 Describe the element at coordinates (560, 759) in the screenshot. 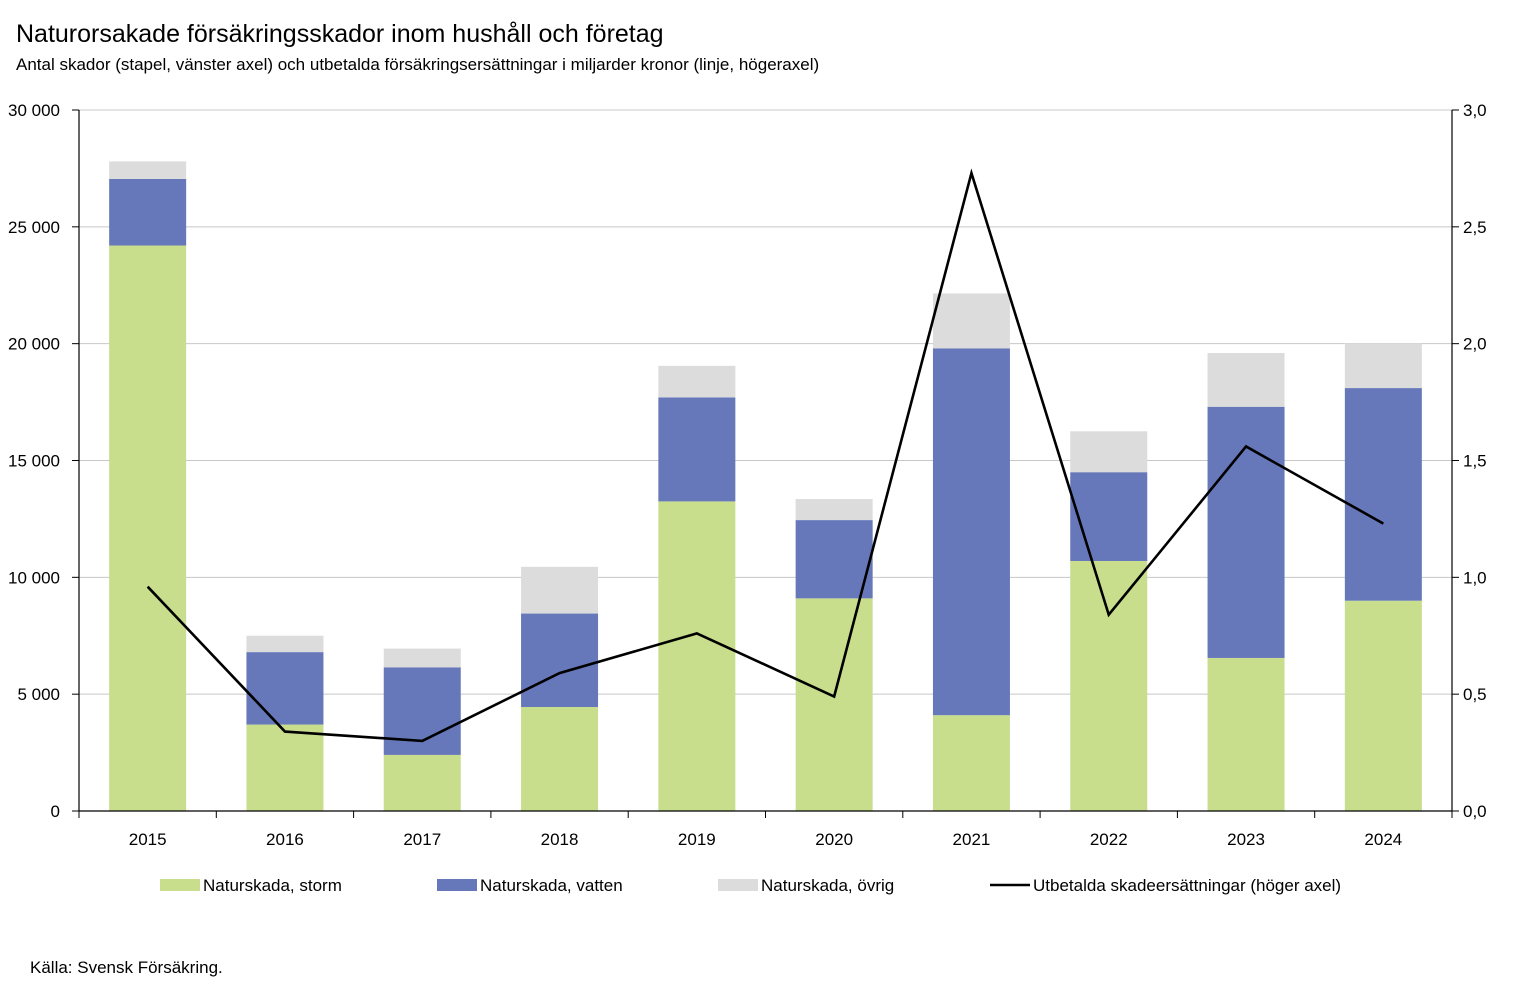

I see `bar-storm-2018` at that location.